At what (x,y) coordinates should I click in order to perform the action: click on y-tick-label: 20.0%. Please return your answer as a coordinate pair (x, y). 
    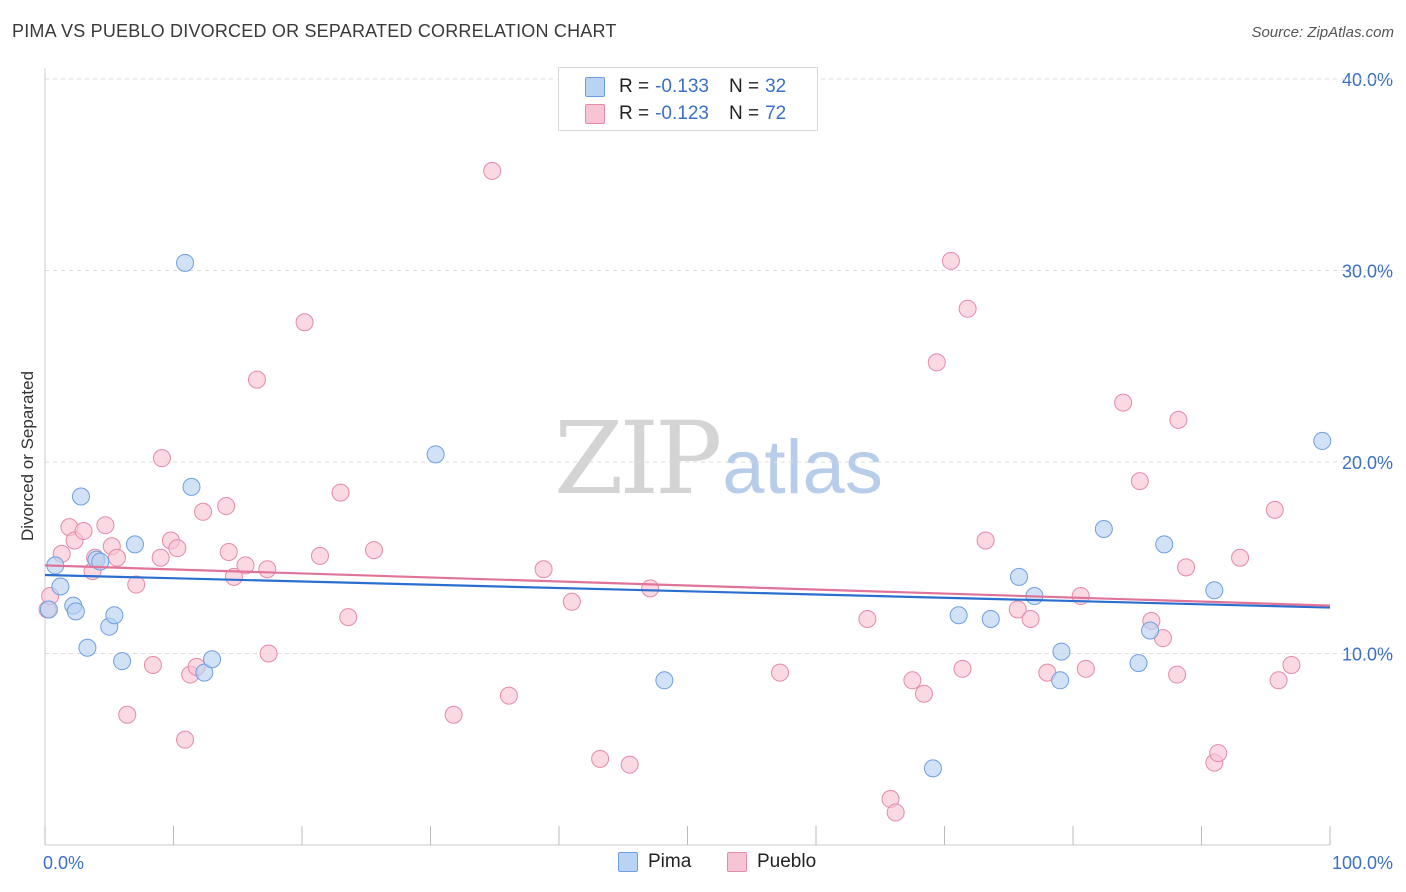
    Looking at the image, I should click on (1367, 463).